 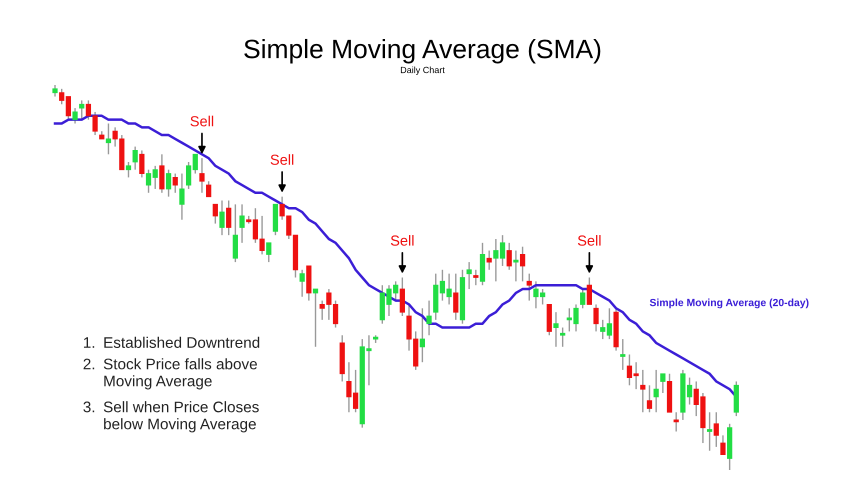 I want to click on series-label: Simple Moving Average (20-day), so click(x=729, y=303).